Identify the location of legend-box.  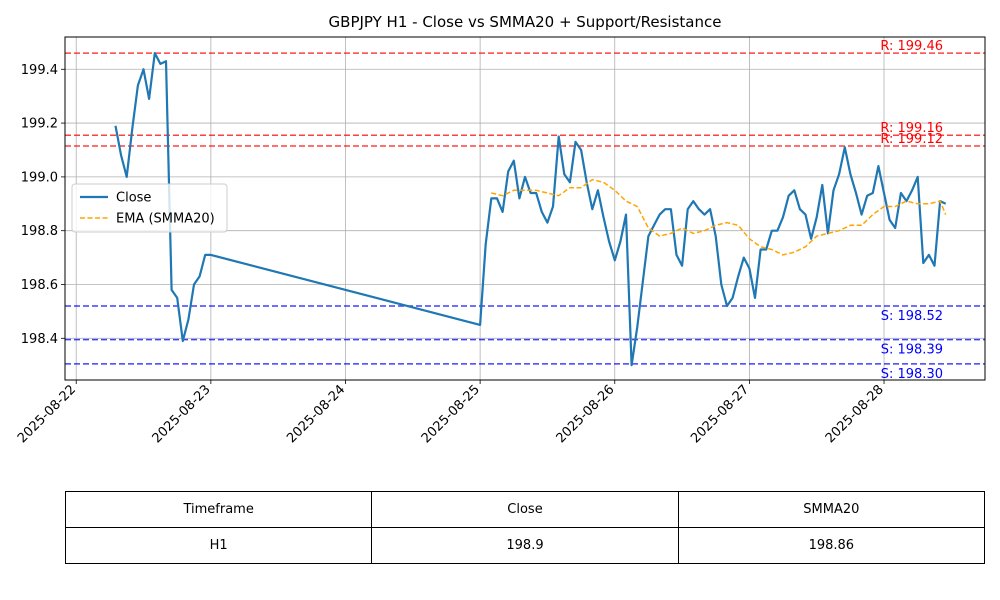
(149, 208).